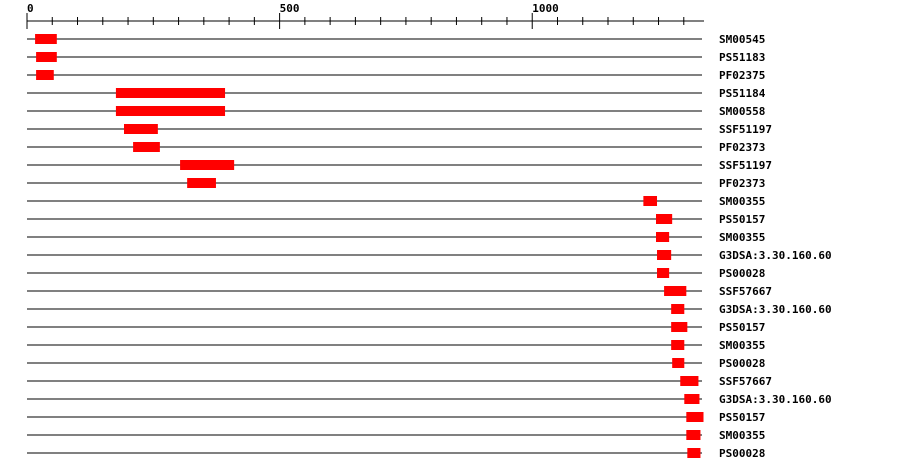  I want to click on feature-label: SM00558, so click(742, 111).